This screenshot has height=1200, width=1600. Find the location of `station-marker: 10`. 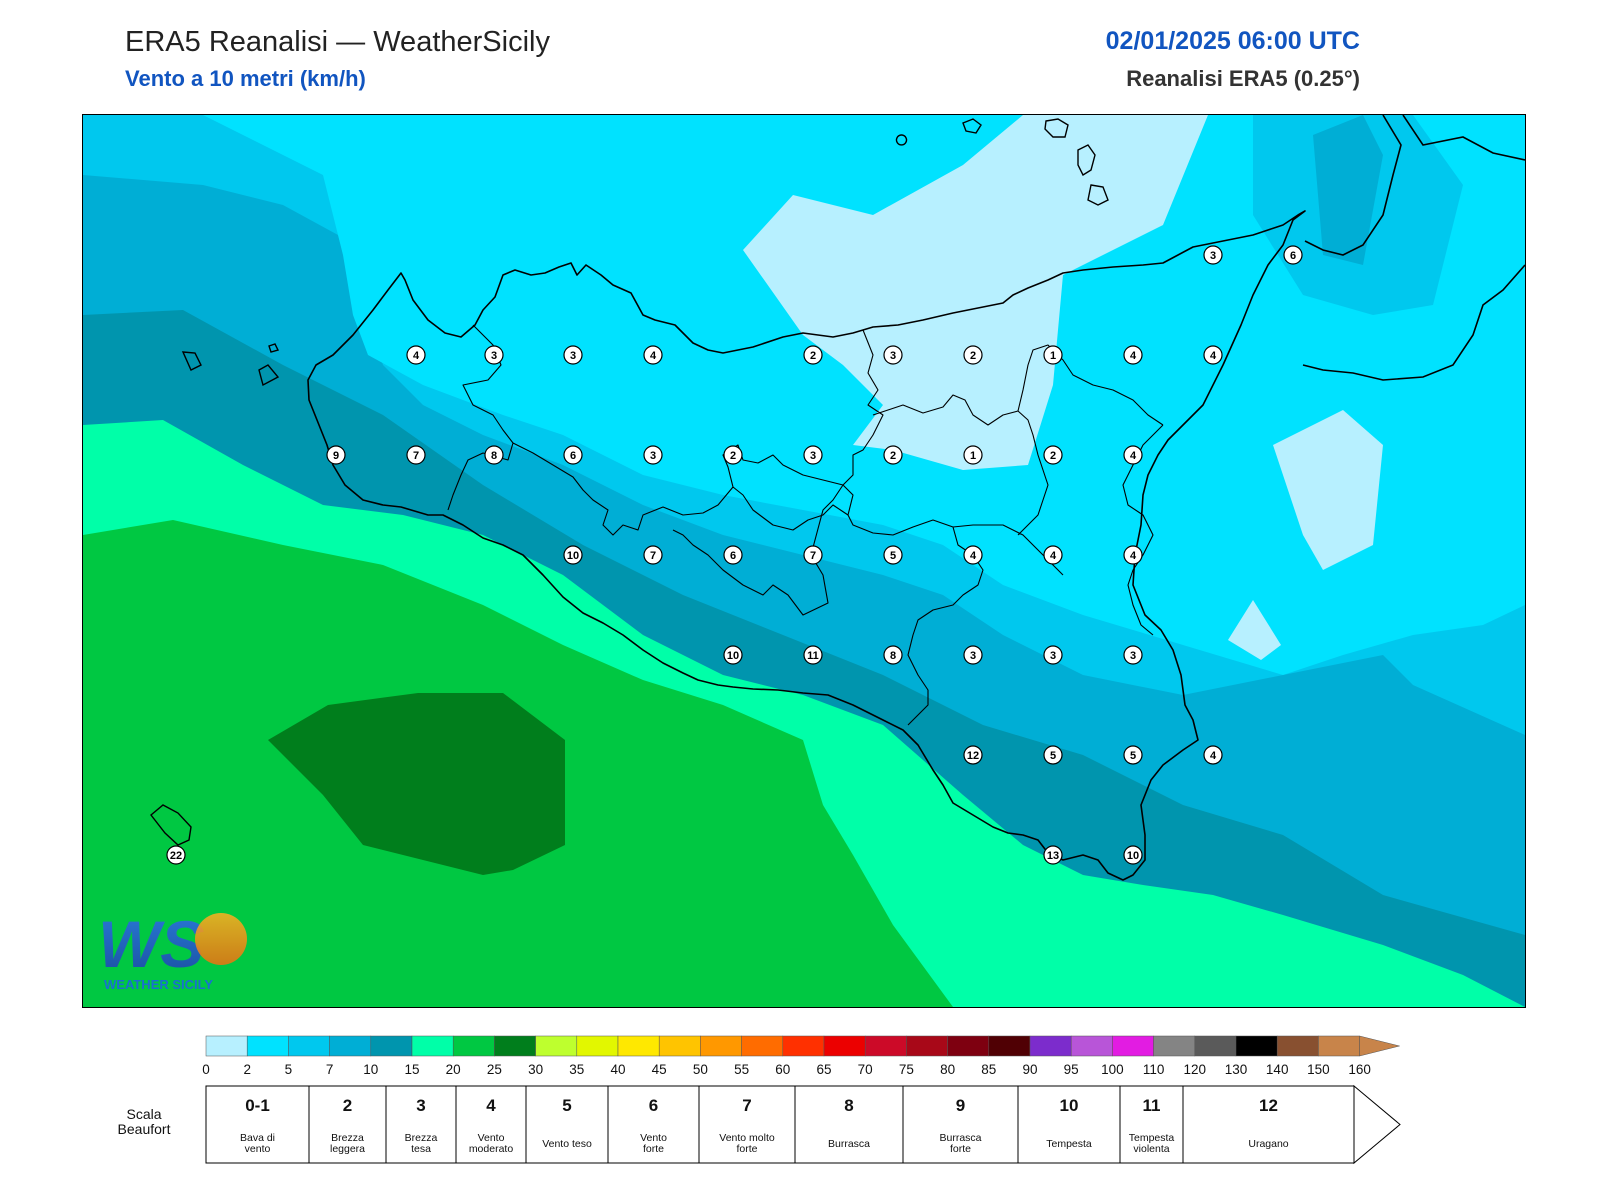

station-marker: 10 is located at coordinates (1133, 855).